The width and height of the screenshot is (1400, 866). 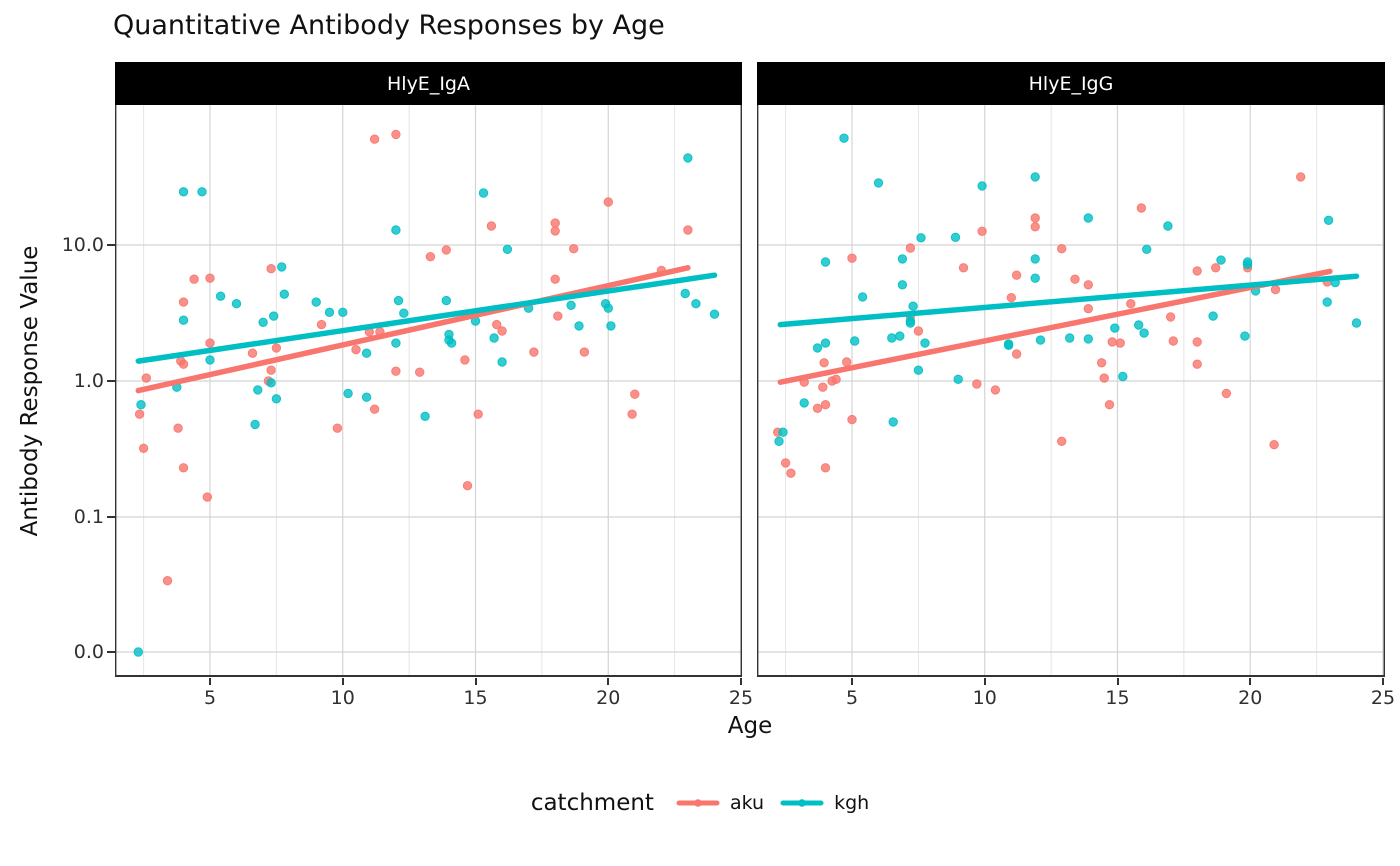 What do you see at coordinates (592, 803) in the screenshot?
I see `legend-title: catchment` at bounding box center [592, 803].